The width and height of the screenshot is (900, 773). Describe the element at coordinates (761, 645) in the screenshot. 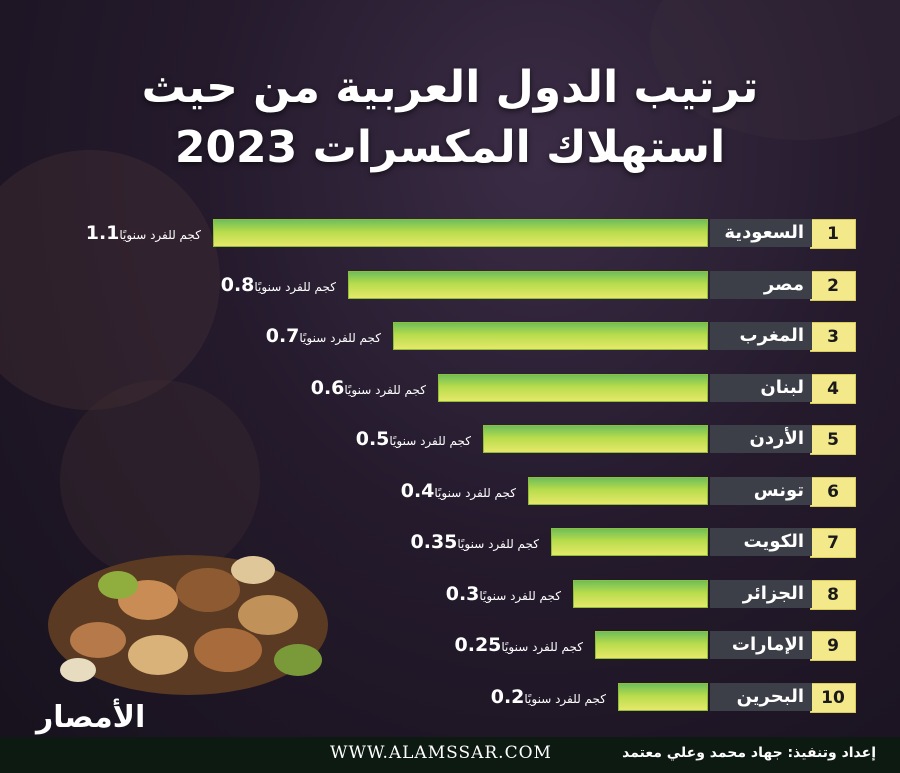

I see `country-label: الإمارات` at that location.